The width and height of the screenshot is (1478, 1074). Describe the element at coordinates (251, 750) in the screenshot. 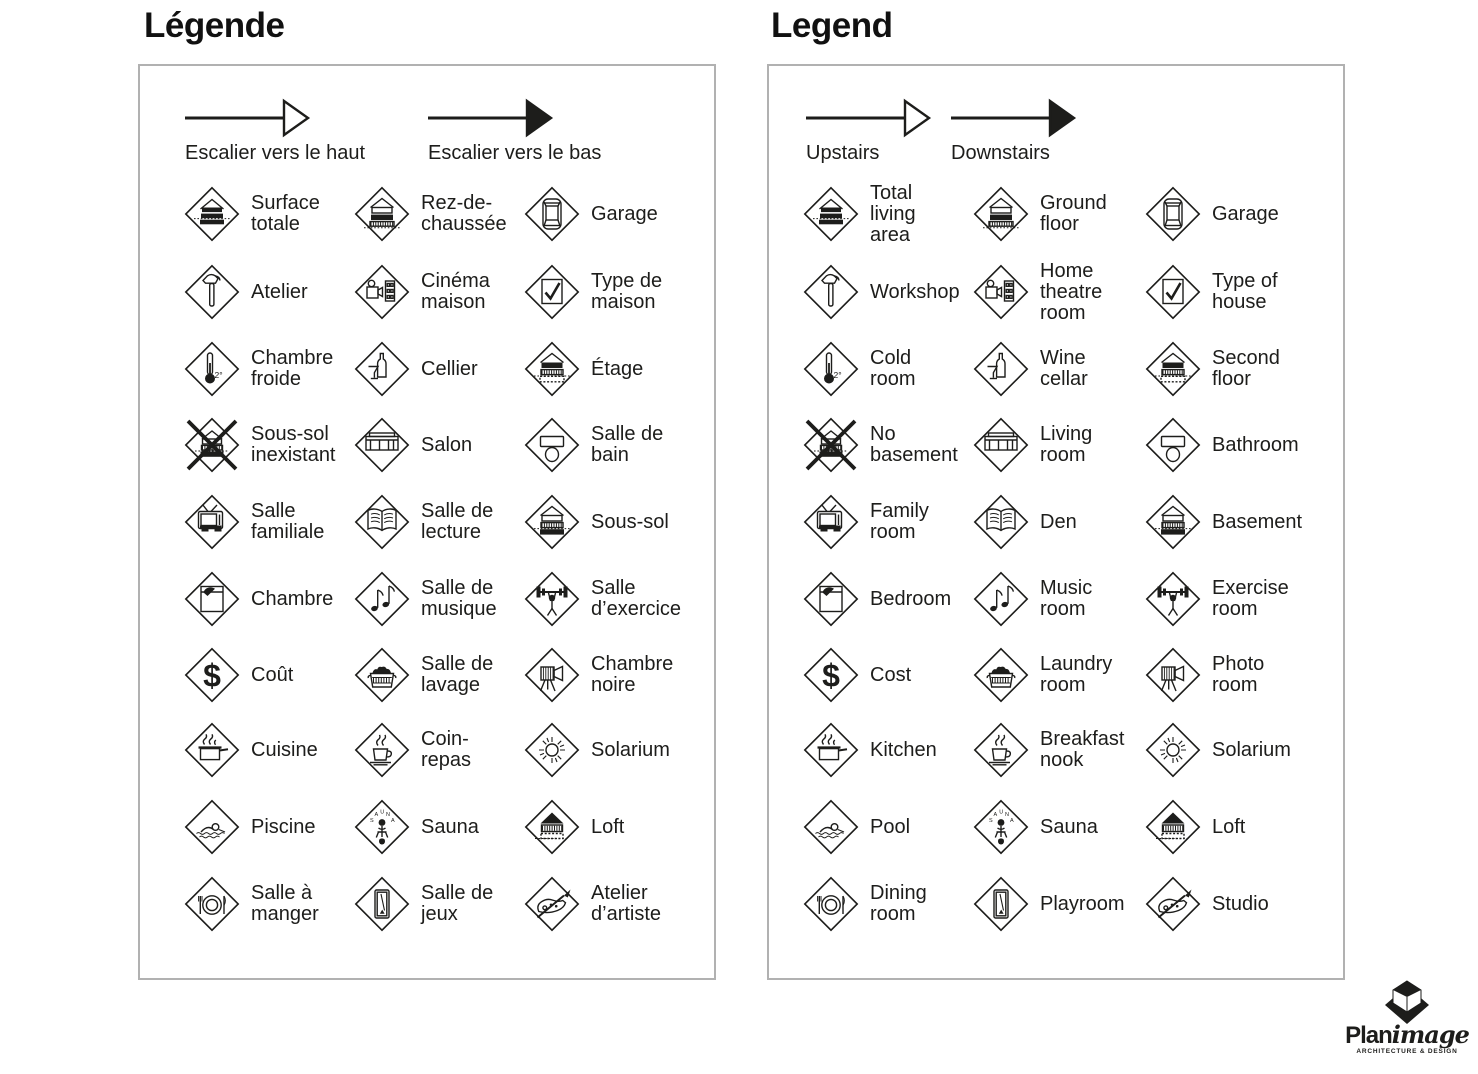

I see `legend-item: Cuisine` at that location.